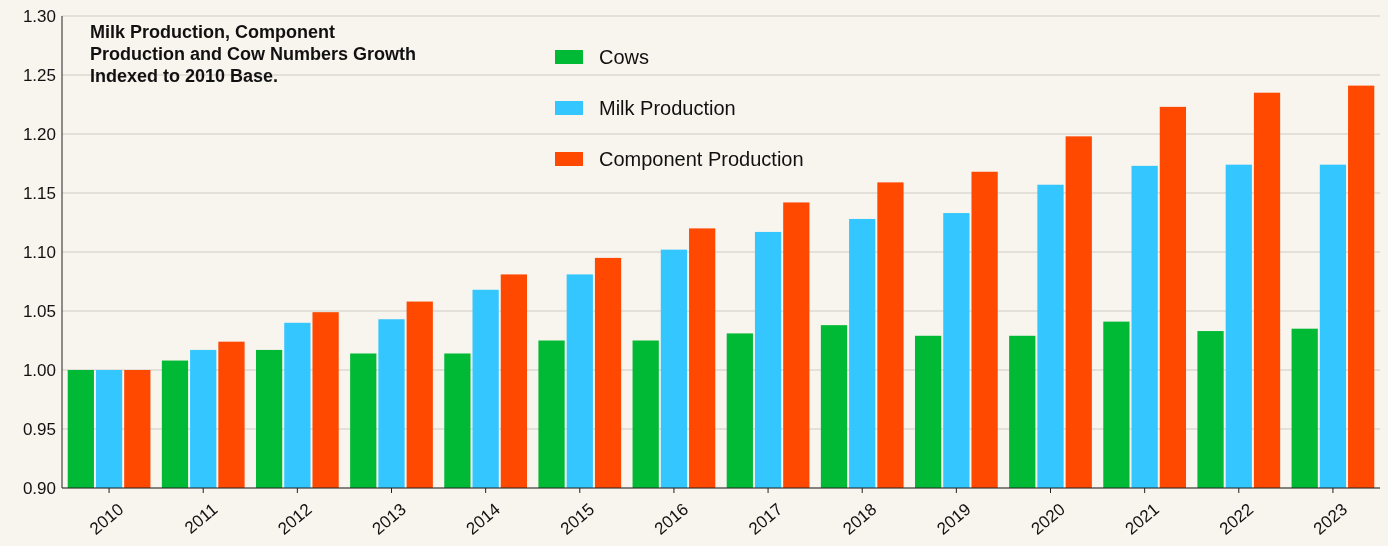 The width and height of the screenshot is (1388, 546). Describe the element at coordinates (39, 16) in the screenshot. I see `y-tick-label: 1.30` at that location.